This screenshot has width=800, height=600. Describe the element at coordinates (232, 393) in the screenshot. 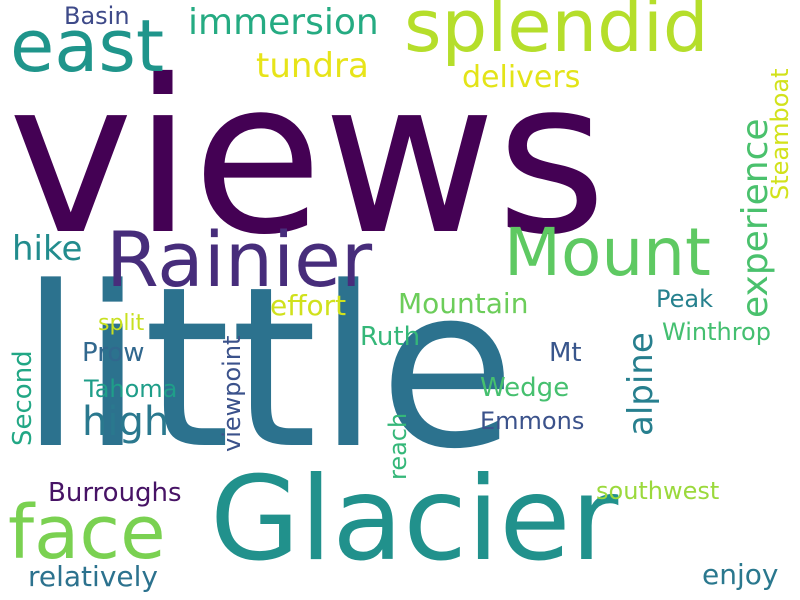

I see `word-viewpoint: viewpoint` at that location.